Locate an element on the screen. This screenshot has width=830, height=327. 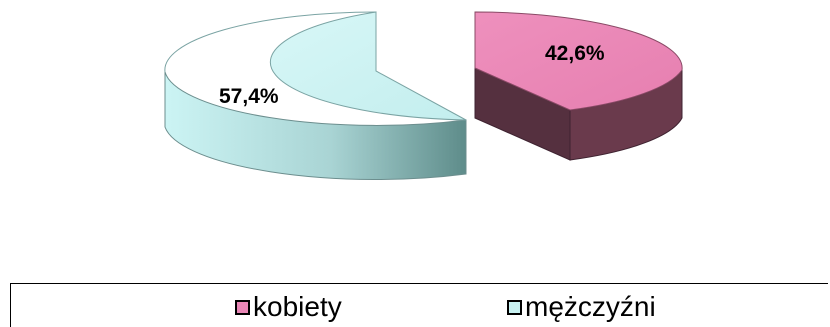
legend-swatch-mezczyzni is located at coordinates (514, 307).